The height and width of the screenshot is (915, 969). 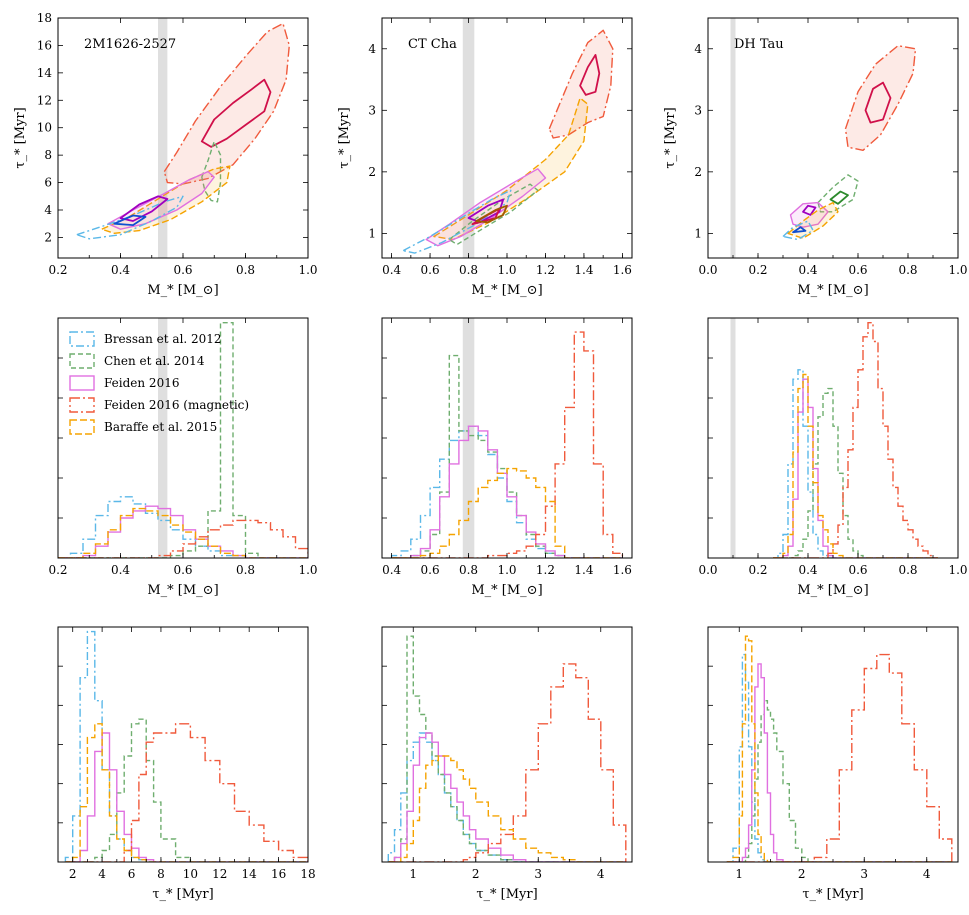 I want to click on panel-mass-hist-dhtau: 0.0 0.2 0.4 0.6 0.8 1.0 M_* [M_⊙], so click(x=833, y=457).